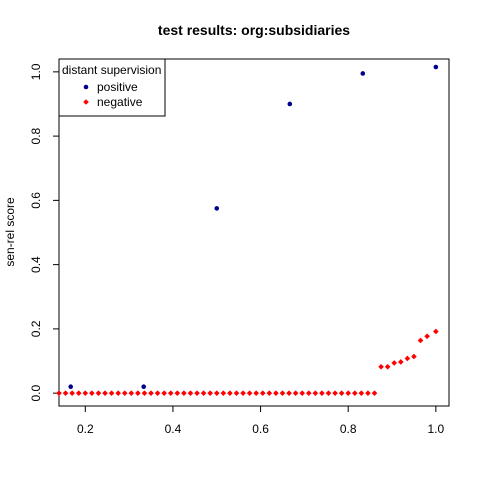  I want to click on y-tick-label: 0.6, so click(36, 200).